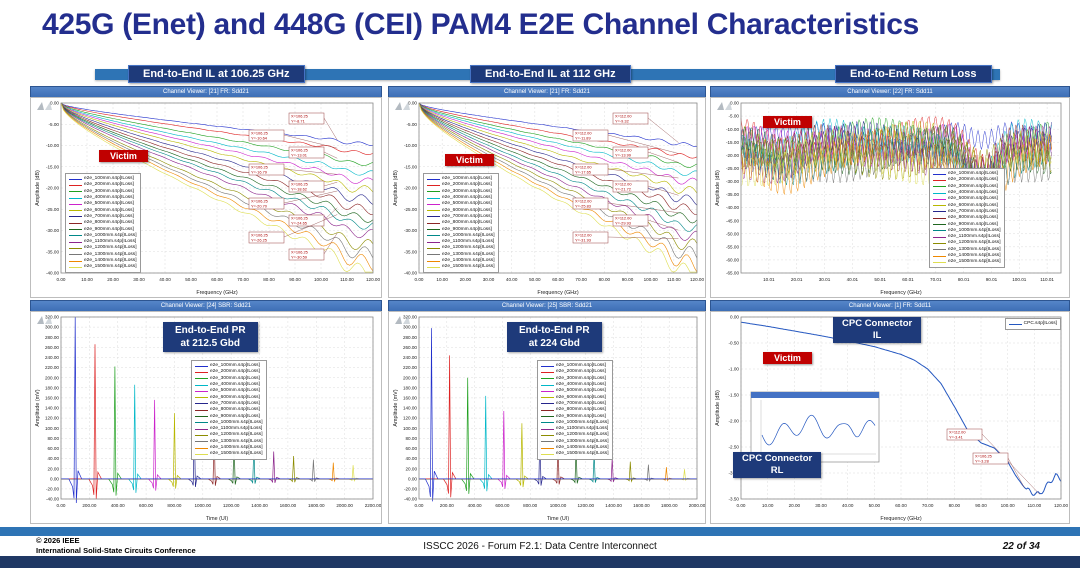 The image size is (1080, 568). What do you see at coordinates (467, 223) in the screenshot?
I see `legend-label: e2e_800mm.s4p[ILoss]` at bounding box center [467, 223].